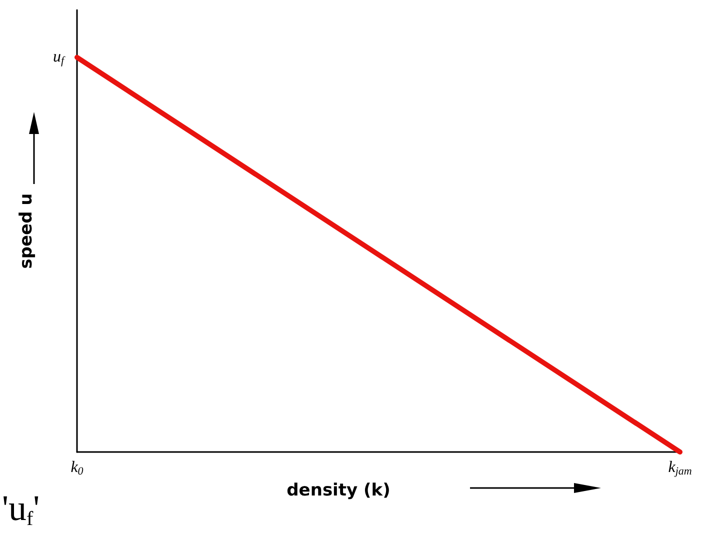 This screenshot has width=715, height=544. What do you see at coordinates (338, 490) in the screenshot?
I see `x-axis-title: density (k)` at bounding box center [338, 490].